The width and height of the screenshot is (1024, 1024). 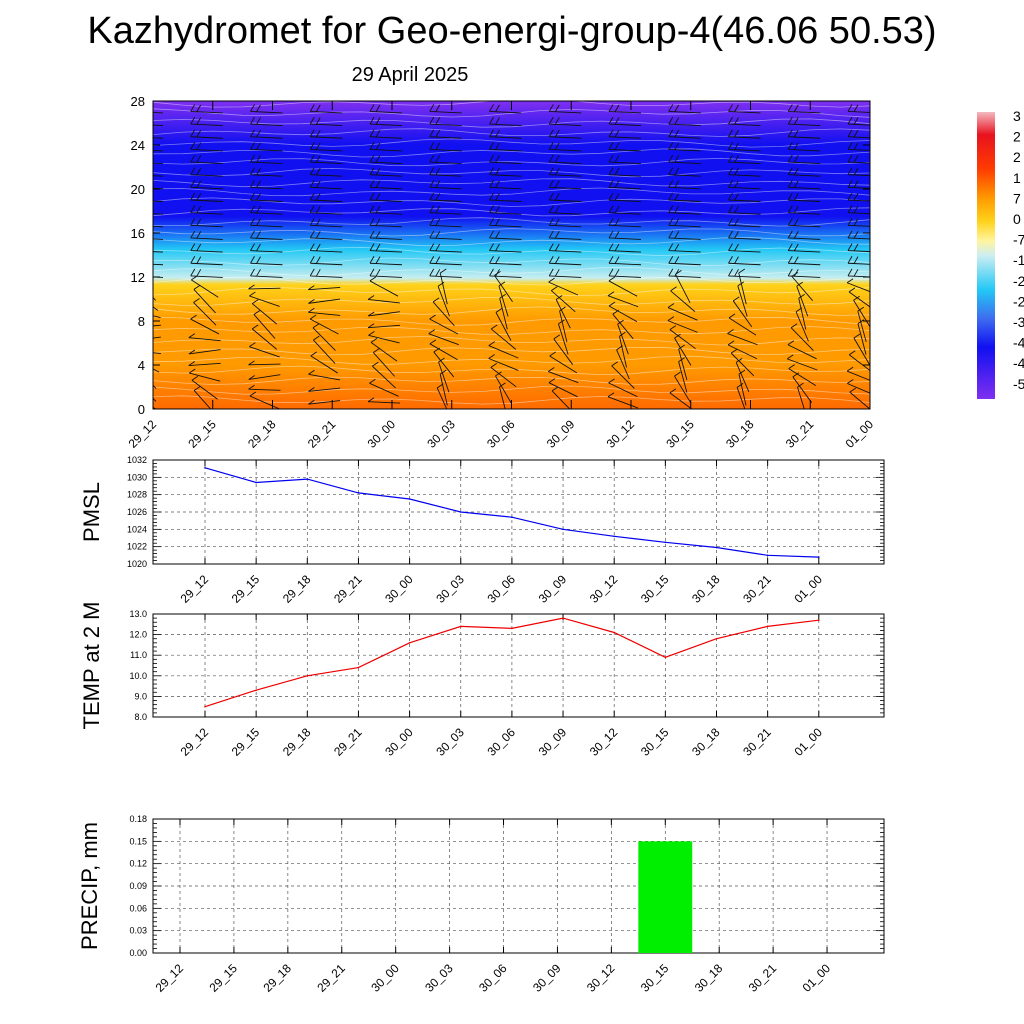 What do you see at coordinates (202, 434) in the screenshot?
I see `x-tick-label: 29_15` at bounding box center [202, 434].